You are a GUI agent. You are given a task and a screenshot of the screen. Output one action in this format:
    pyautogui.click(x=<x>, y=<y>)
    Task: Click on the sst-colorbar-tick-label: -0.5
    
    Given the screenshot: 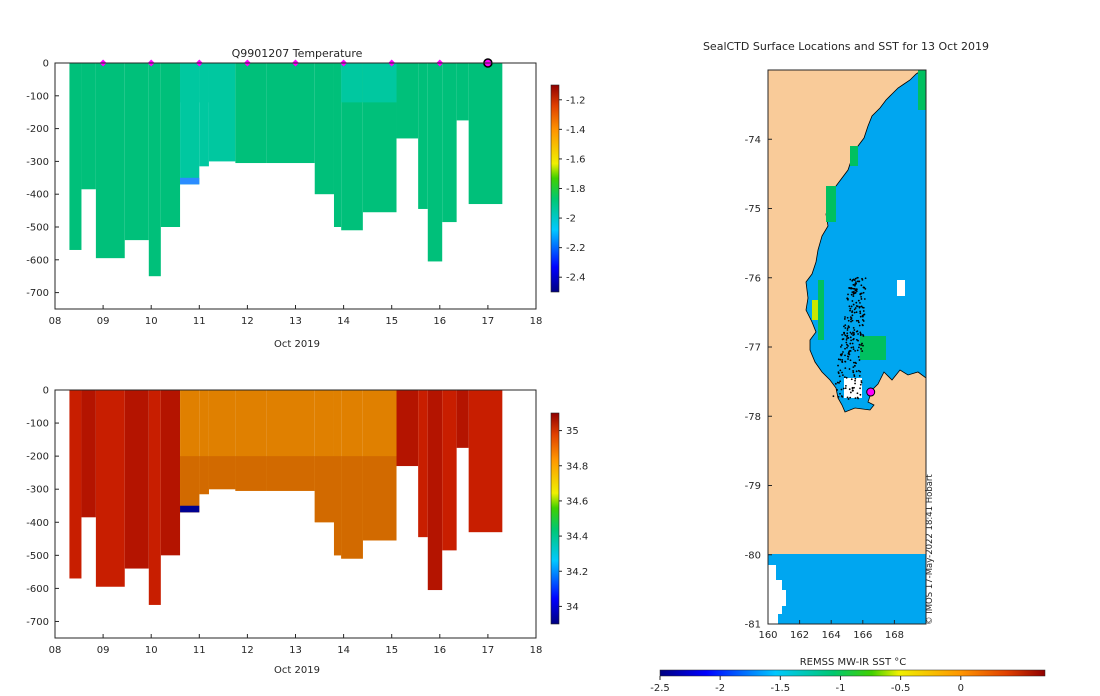 What is the action you would take?
    pyautogui.click(x=901, y=688)
    